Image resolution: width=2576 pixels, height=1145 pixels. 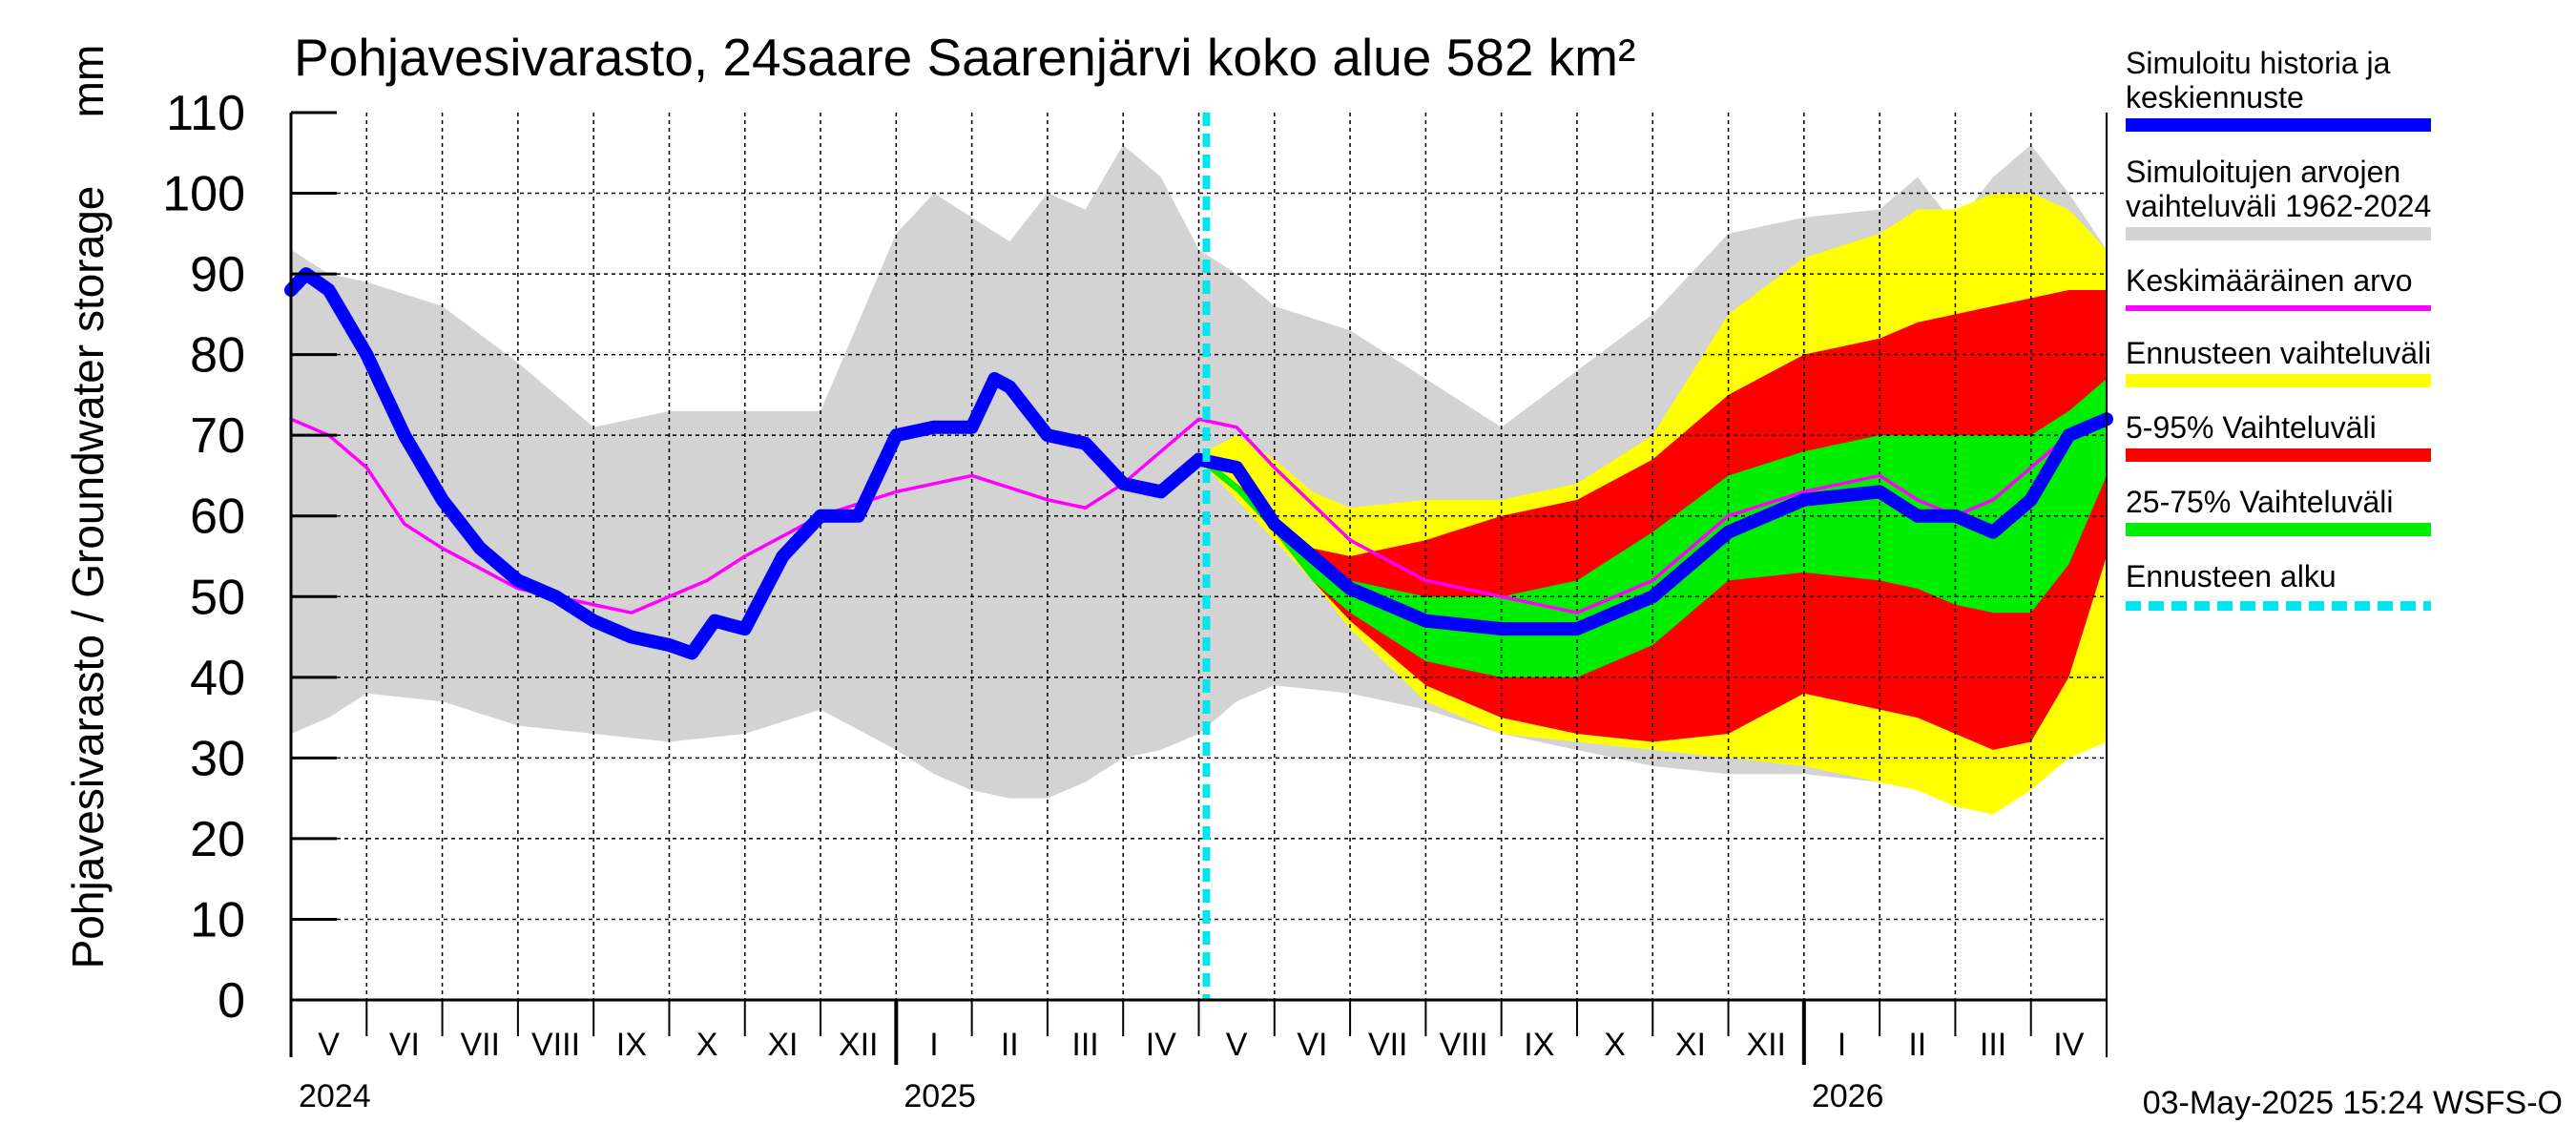 What do you see at coordinates (217, 436) in the screenshot?
I see `y-tick-label: 70` at bounding box center [217, 436].